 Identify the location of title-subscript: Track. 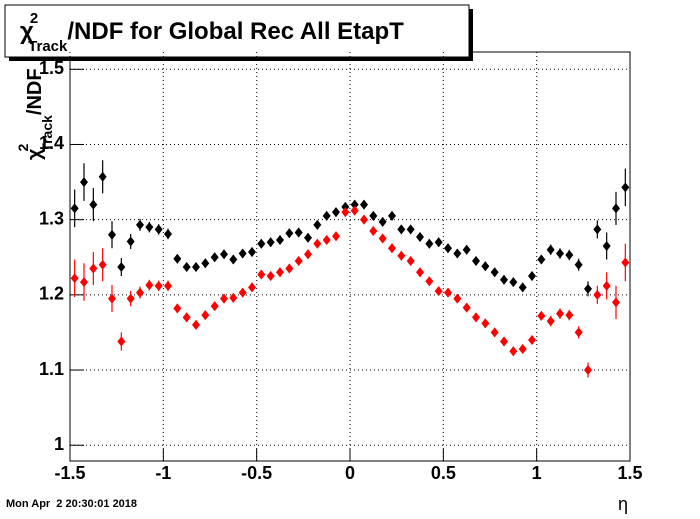
(48, 46).